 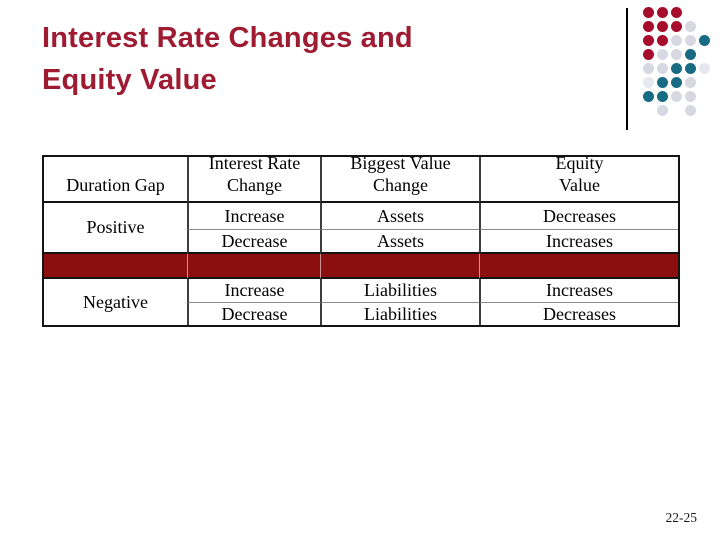 I want to click on cell-duration-gap-negative: Negative, so click(x=115, y=301).